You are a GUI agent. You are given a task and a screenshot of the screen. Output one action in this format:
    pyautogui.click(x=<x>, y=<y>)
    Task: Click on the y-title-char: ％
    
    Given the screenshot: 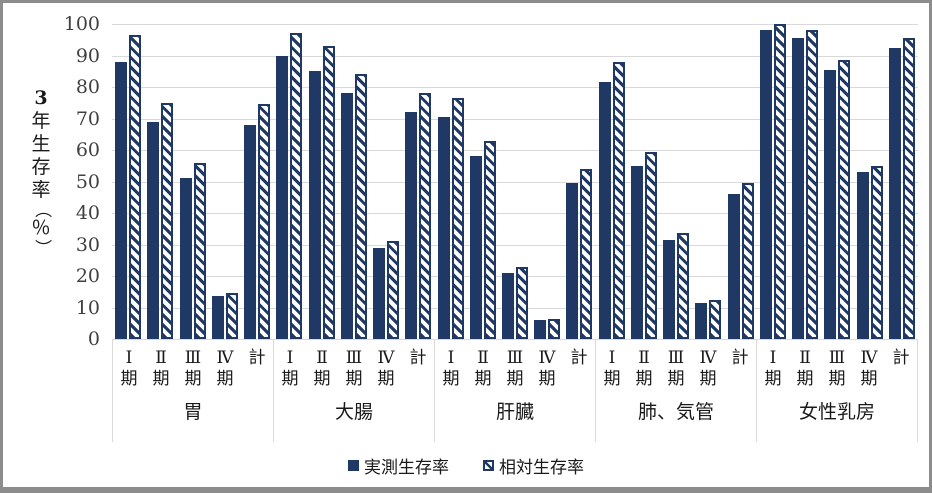 What is the action you would take?
    pyautogui.click(x=41, y=228)
    